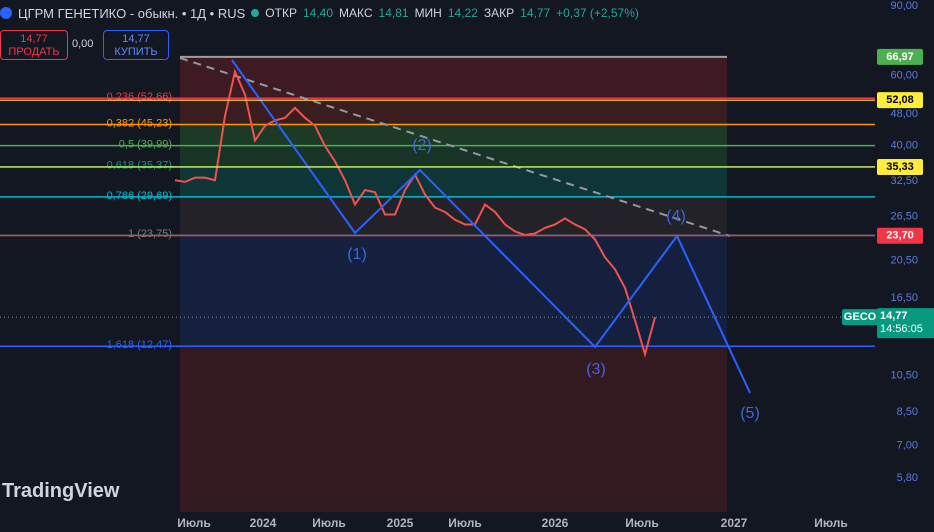  What do you see at coordinates (462, 13) in the screenshot?
I see `ohlc-low: 14,22` at bounding box center [462, 13].